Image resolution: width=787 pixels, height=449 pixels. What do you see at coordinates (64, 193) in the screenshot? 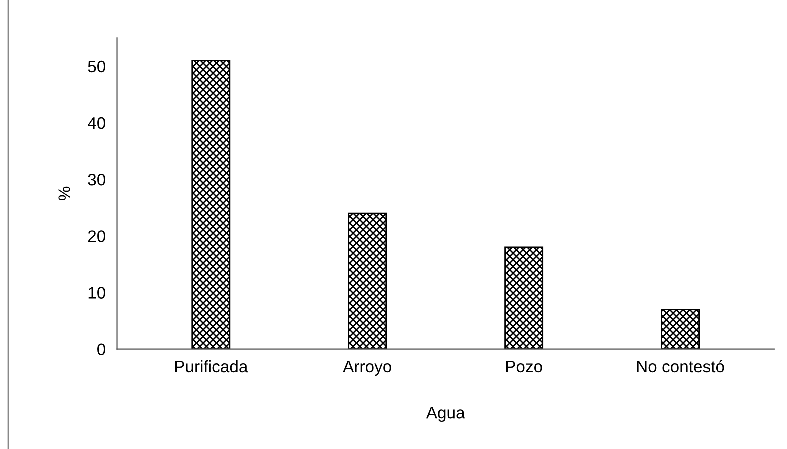
I see `y-axis-title: %` at bounding box center [64, 193].